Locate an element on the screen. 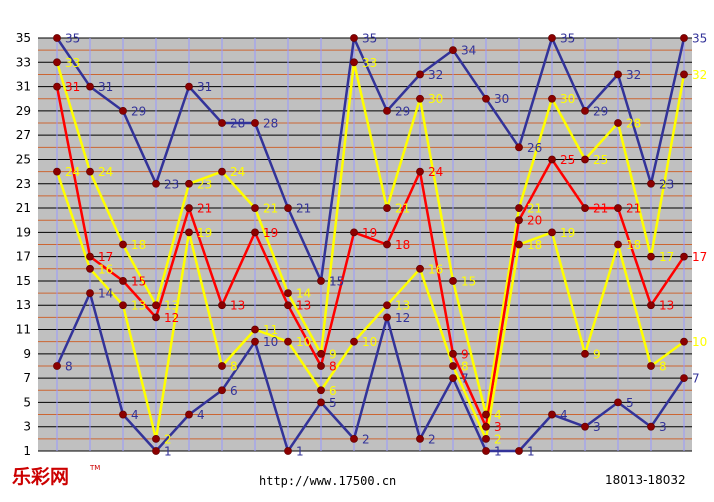 The width and height of the screenshot is (714, 502). data-label-s1-15: 26 is located at coordinates (534, 148).